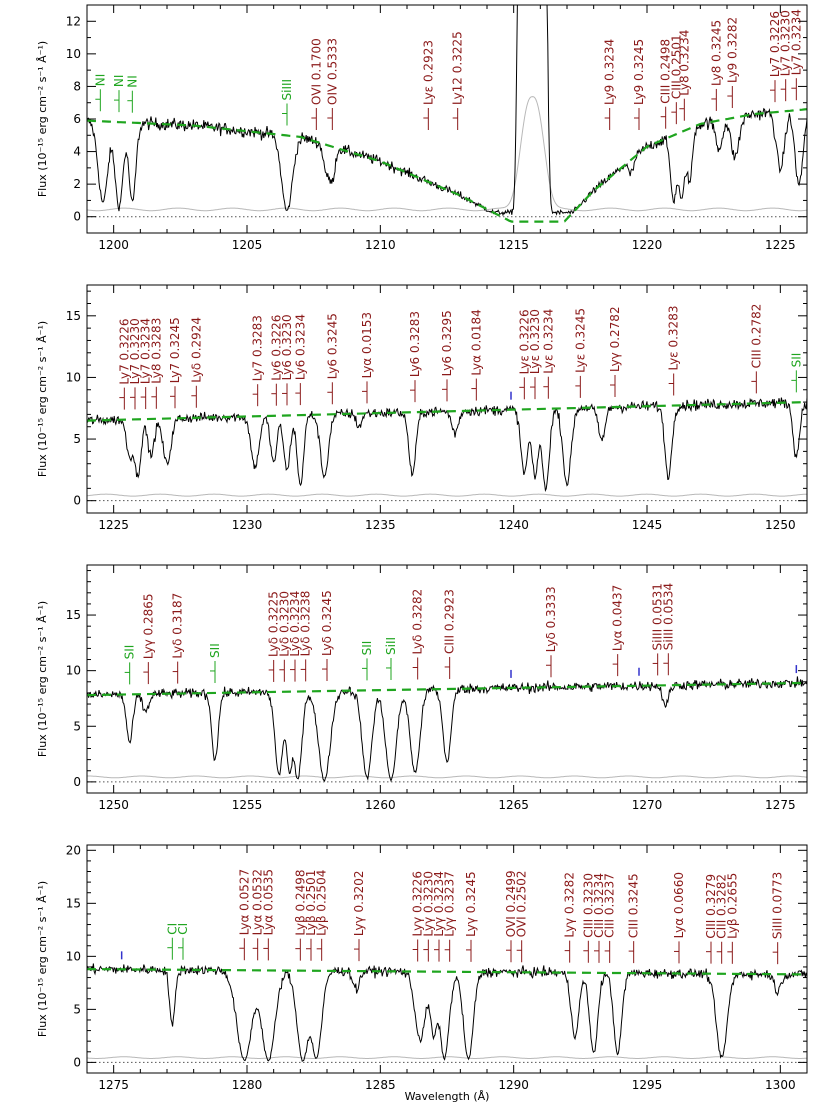 The height and width of the screenshot is (1107, 830). I want to click on line-id-label: Lyε 0.3226, so click(524, 341).